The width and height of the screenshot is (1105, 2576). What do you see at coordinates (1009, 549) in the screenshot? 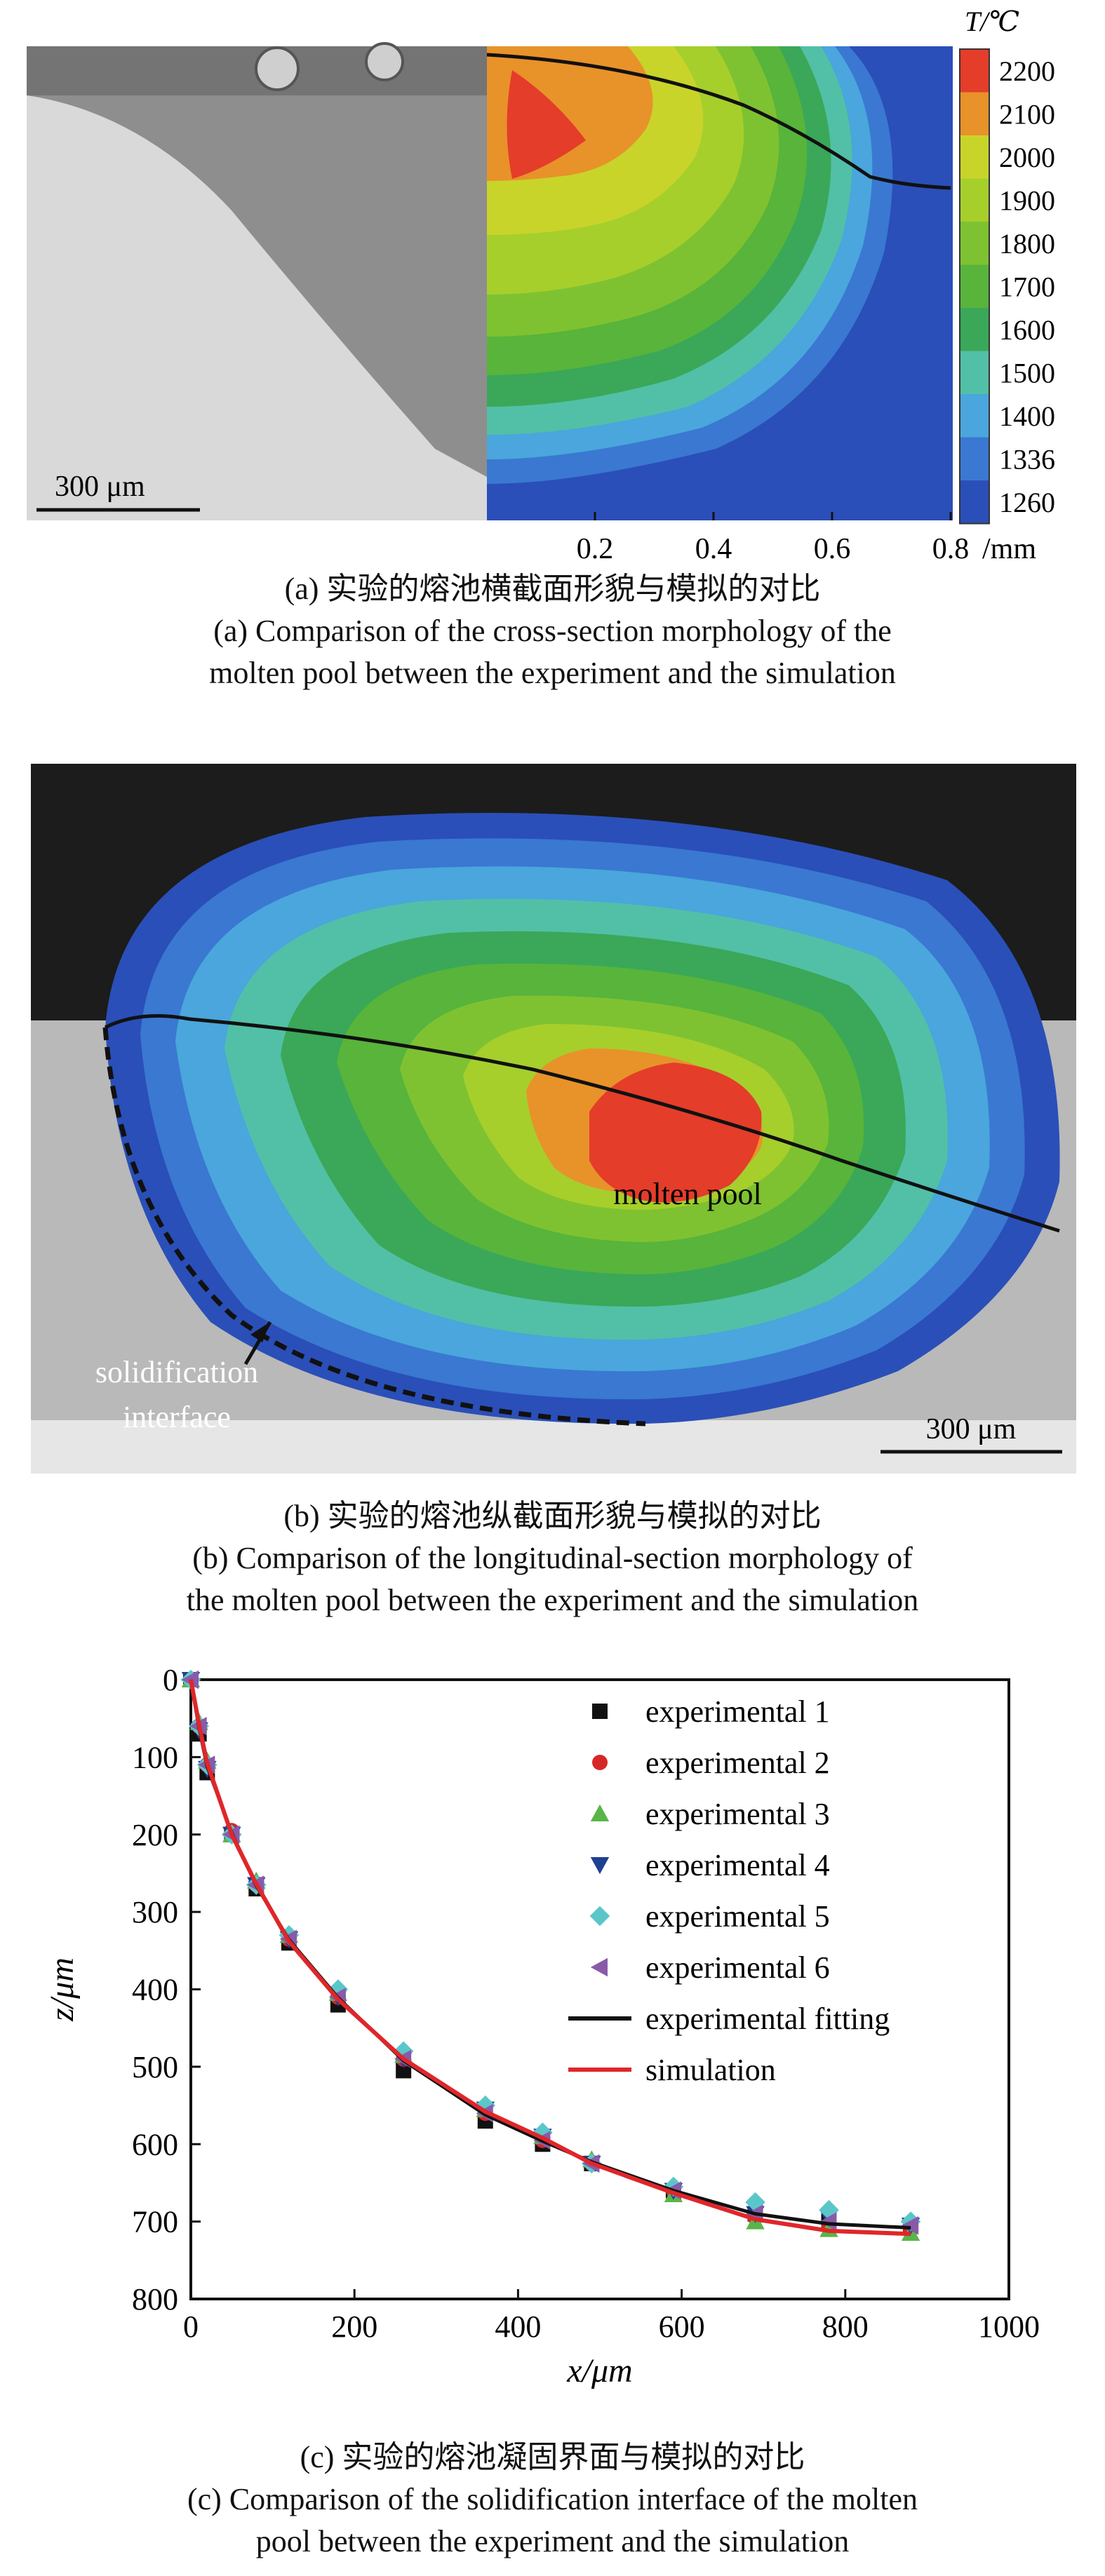
I see `x-unit-a: /mm` at bounding box center [1009, 549].